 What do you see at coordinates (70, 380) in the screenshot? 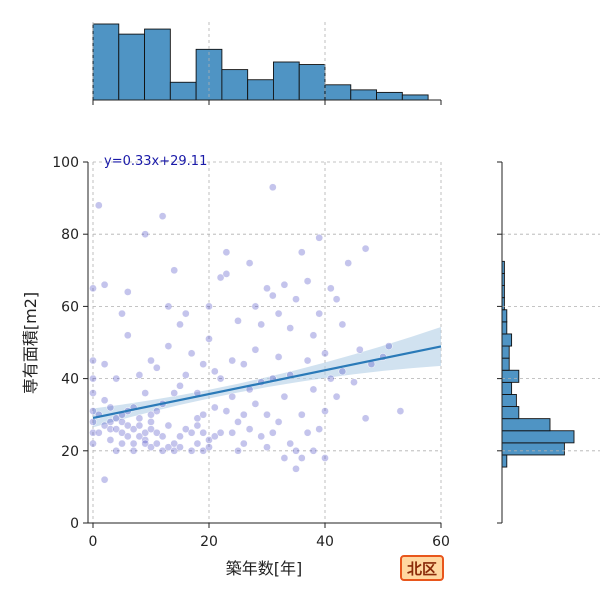
I see `y-tick-label: 40` at bounding box center [70, 380].